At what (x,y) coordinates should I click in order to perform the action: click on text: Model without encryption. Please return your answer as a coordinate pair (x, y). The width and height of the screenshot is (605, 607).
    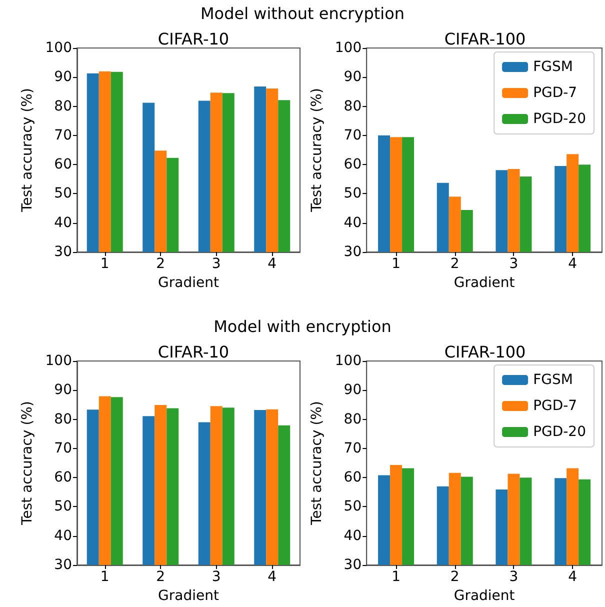
    Looking at the image, I should click on (303, 13).